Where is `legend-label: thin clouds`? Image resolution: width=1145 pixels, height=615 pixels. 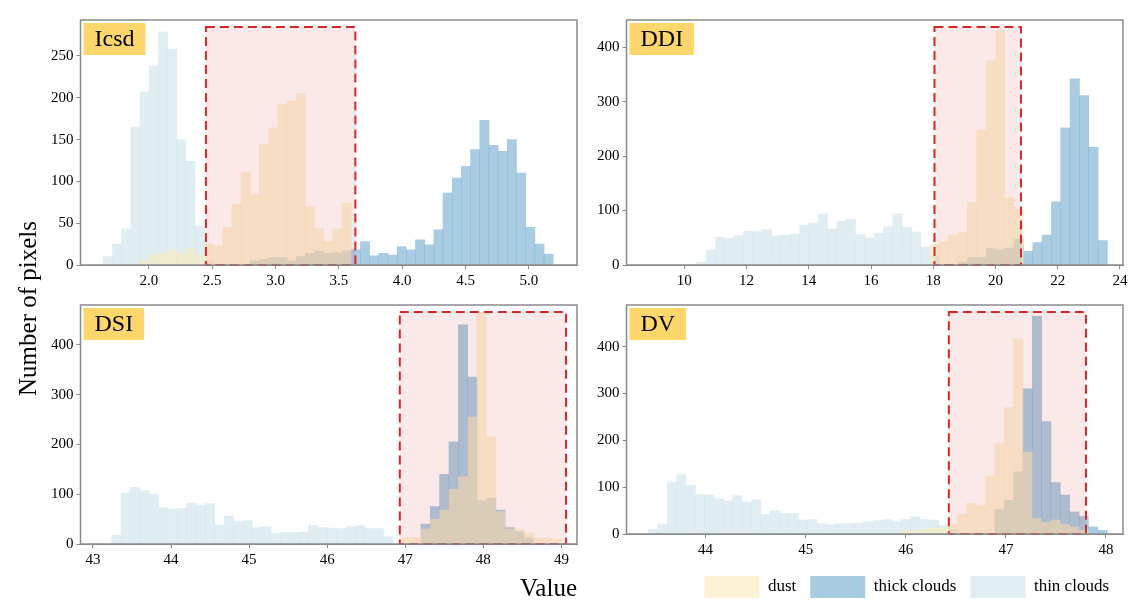
legend-label: thin clouds is located at coordinates (1071, 586).